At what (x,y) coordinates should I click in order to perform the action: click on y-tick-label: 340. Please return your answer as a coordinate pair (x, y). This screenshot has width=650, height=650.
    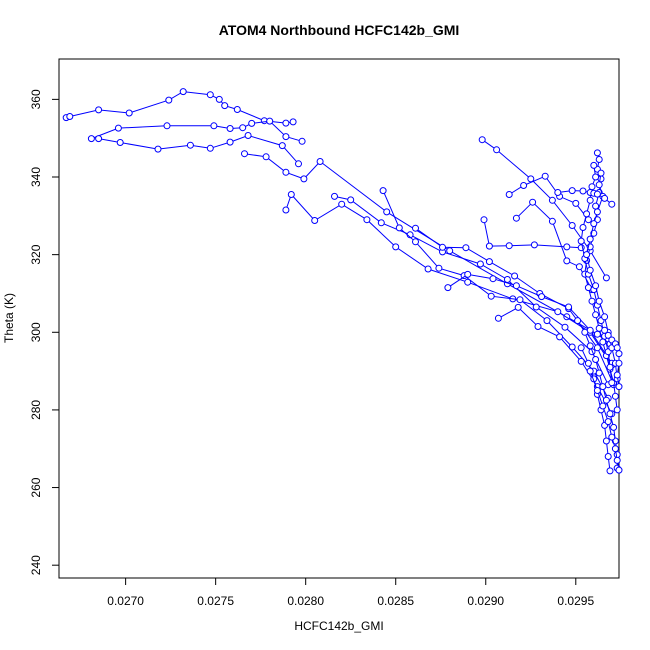
    Looking at the image, I should click on (36, 177).